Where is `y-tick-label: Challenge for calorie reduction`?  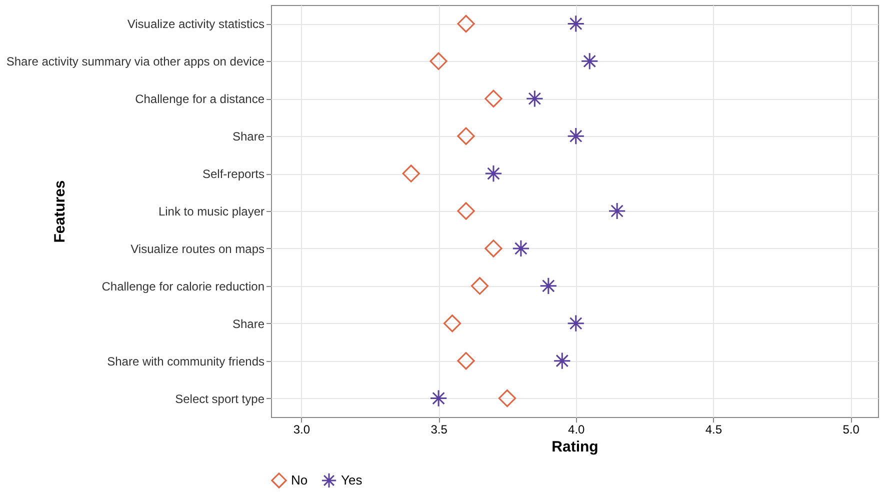 y-tick-label: Challenge for calorie reduction is located at coordinates (183, 286).